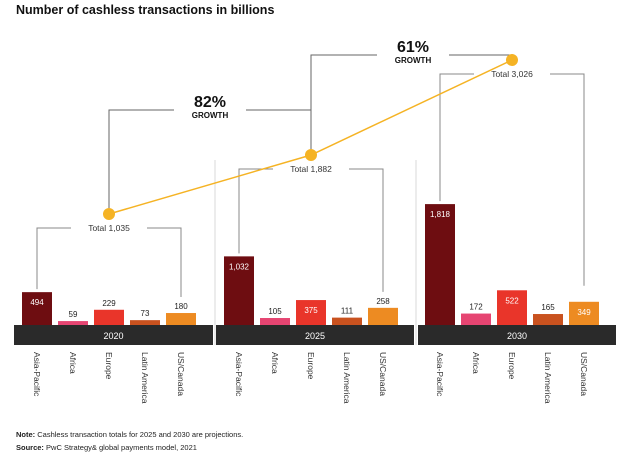 The width and height of the screenshot is (624, 469). I want to click on value-label-2030-4: 349, so click(584, 312).